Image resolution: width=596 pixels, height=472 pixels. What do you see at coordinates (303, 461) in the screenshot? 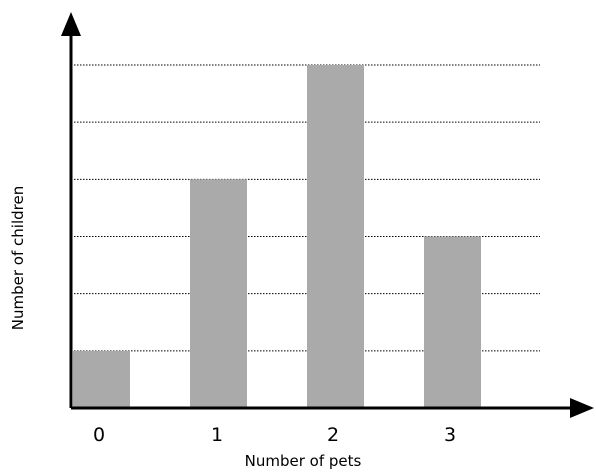
I see `x-axis-title: Number of pets` at bounding box center [303, 461].